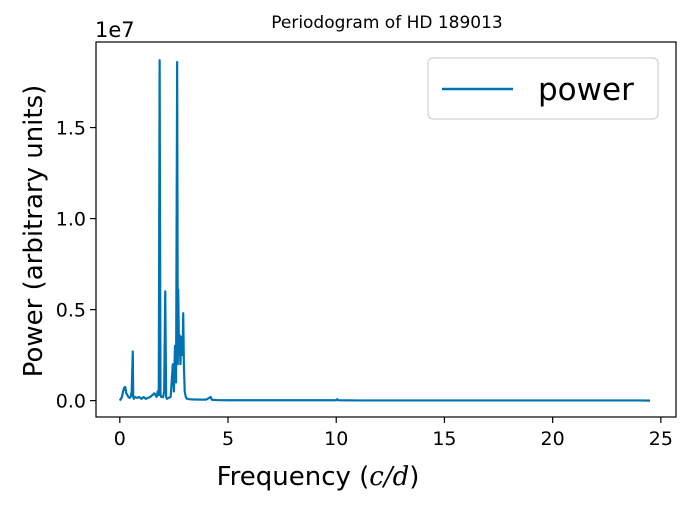 The image size is (691, 505). Describe the element at coordinates (293, 477) in the screenshot. I see `x-axis-label-prefix: Frequency (` at that location.